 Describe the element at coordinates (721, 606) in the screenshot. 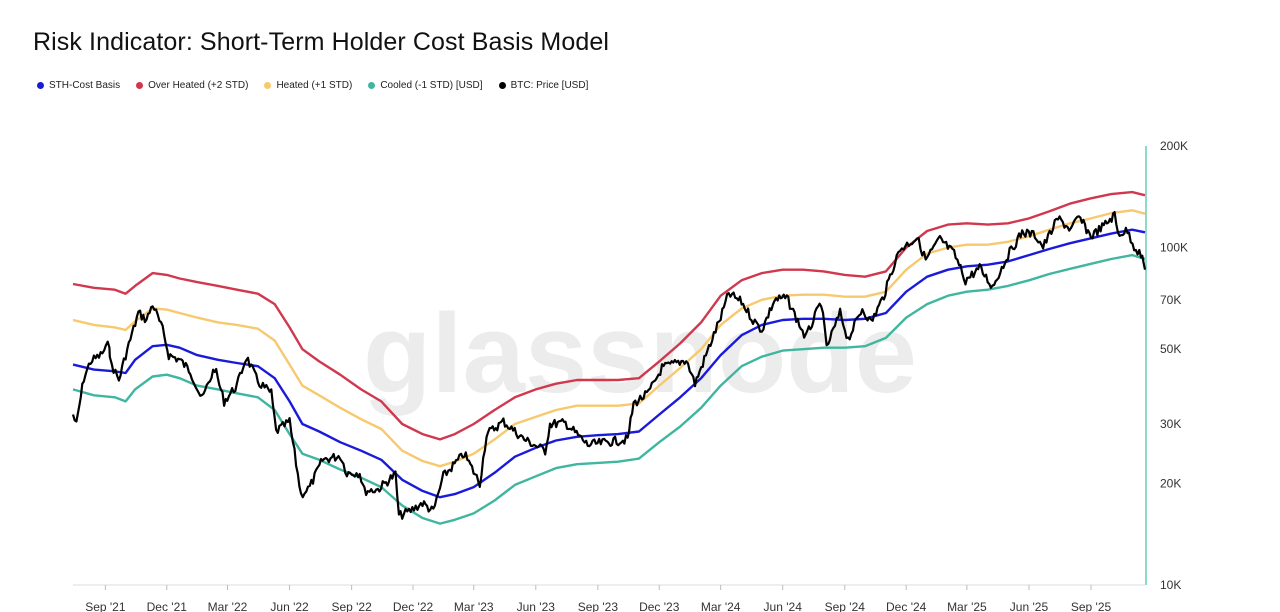

I see `x-tick-label: Mar '24` at that location.